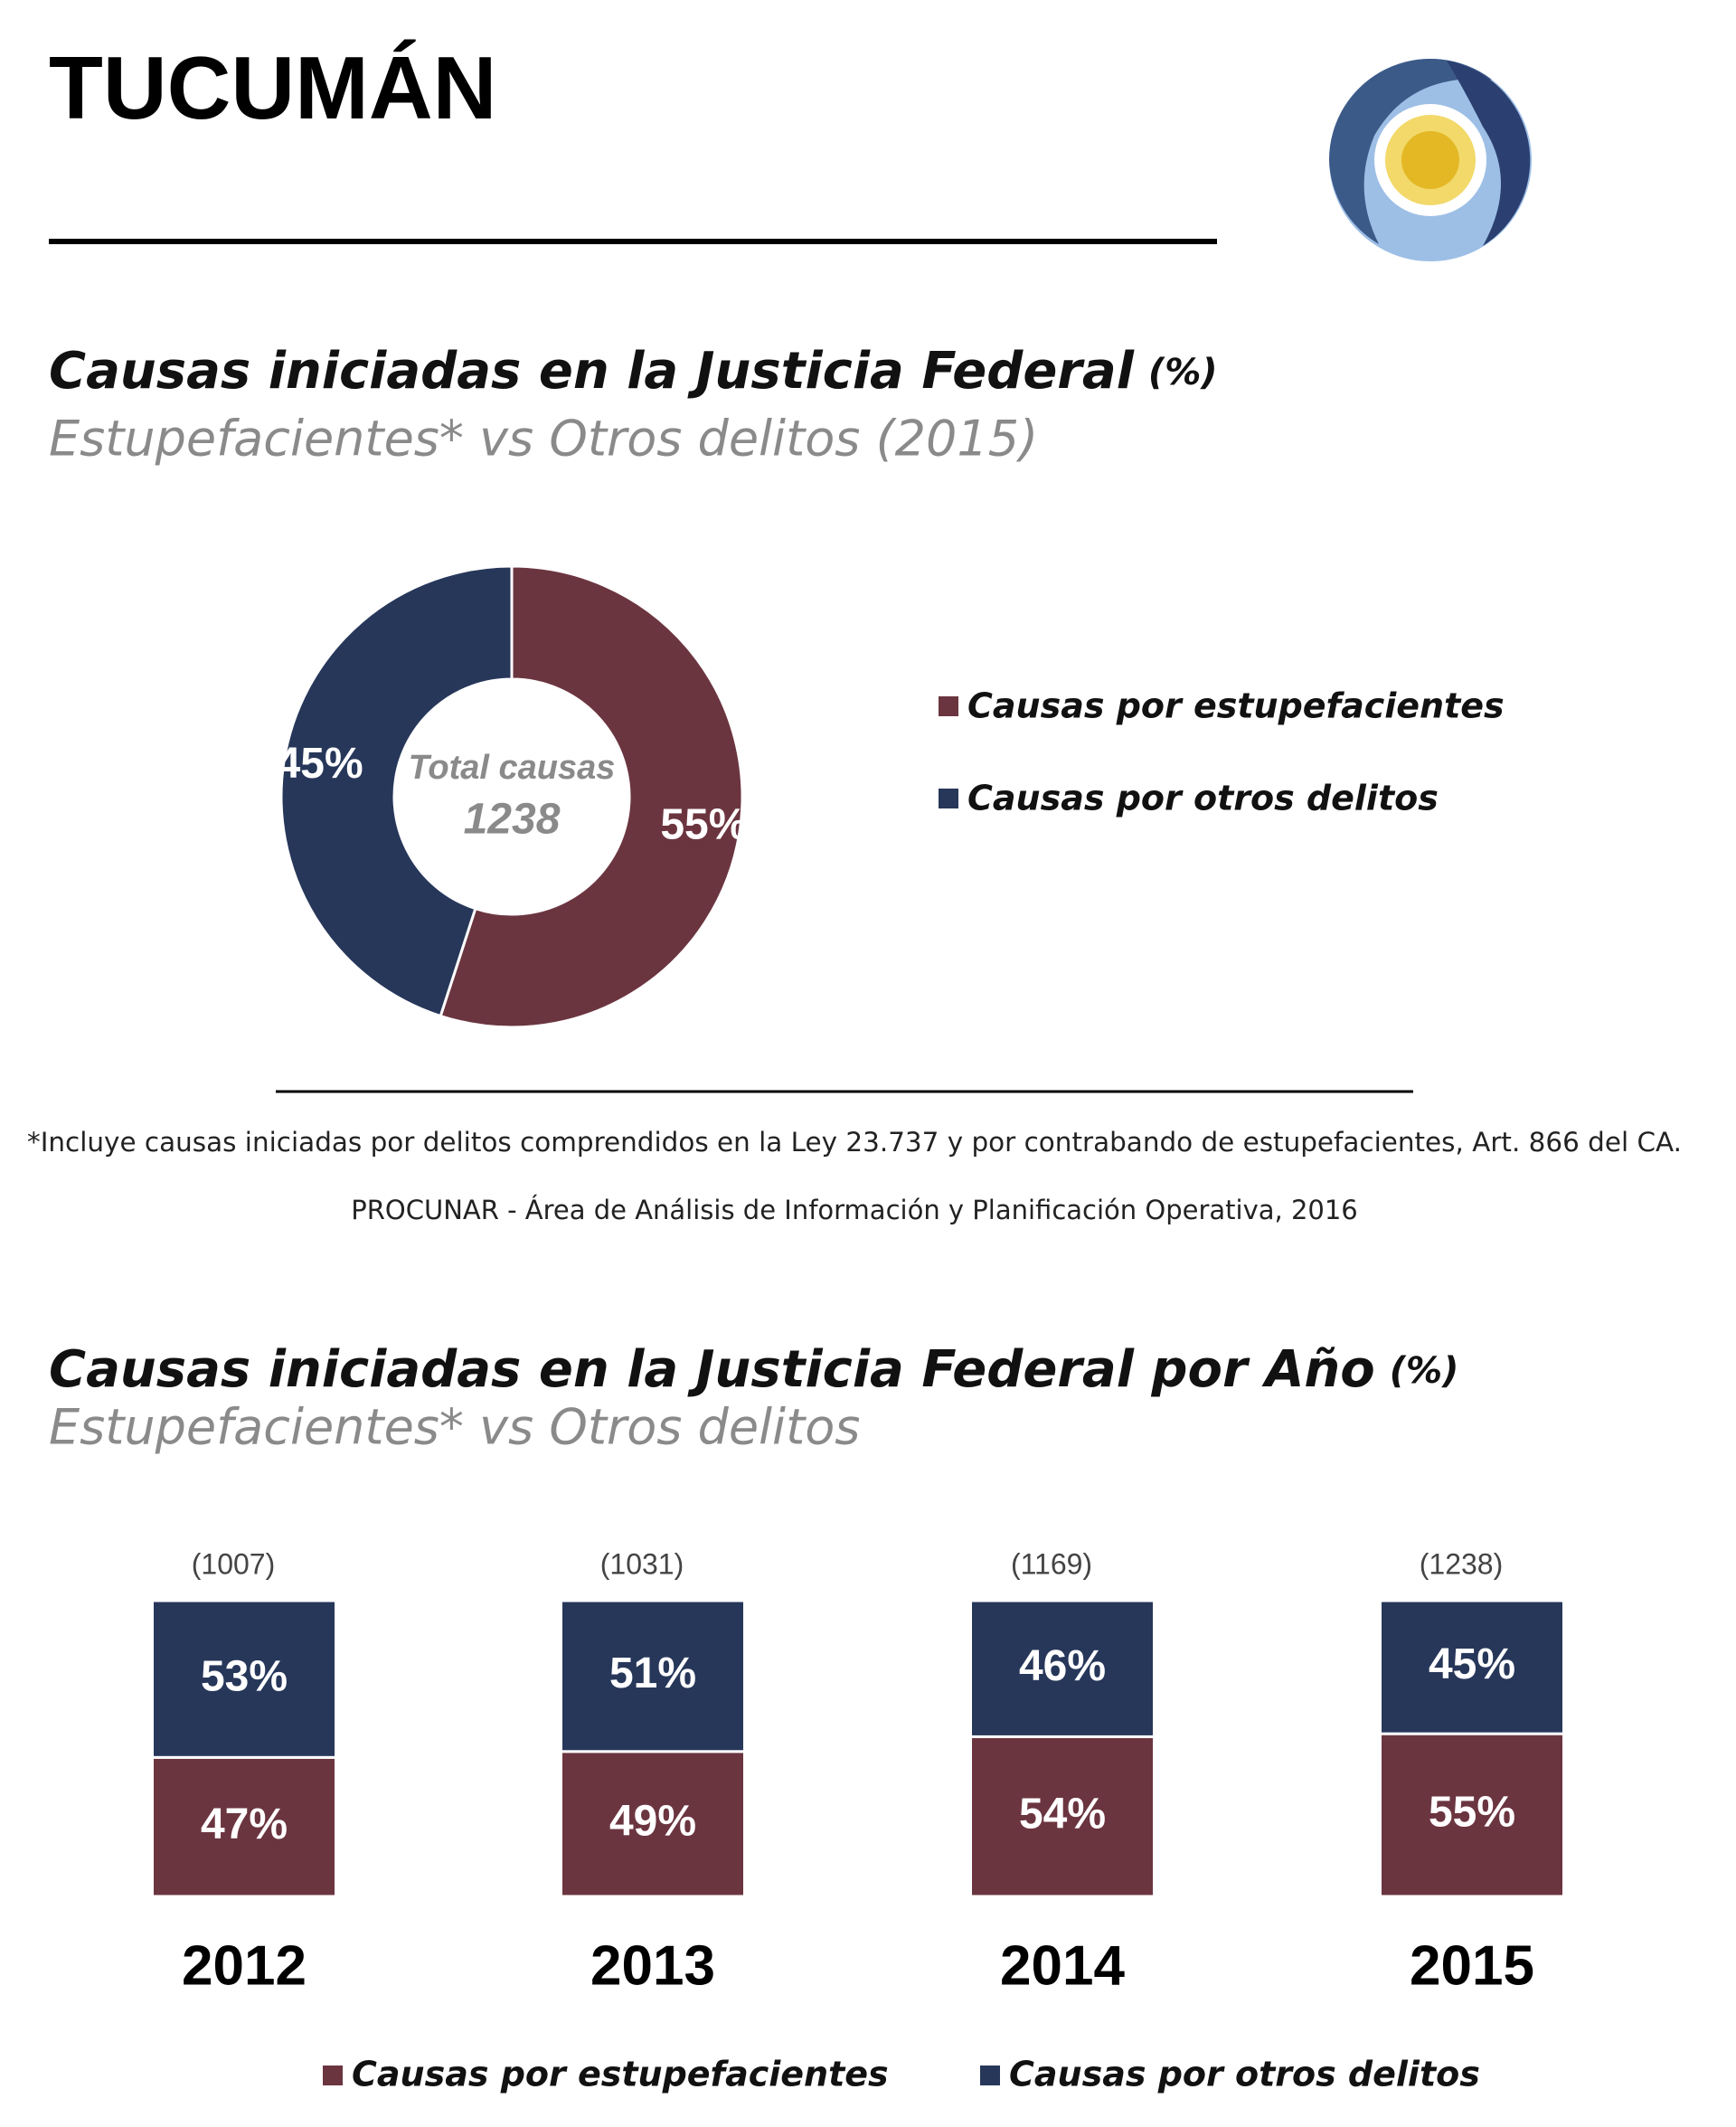 This screenshot has height=2127, width=1736. What do you see at coordinates (1062, 1966) in the screenshot?
I see `x-tick-label: 2014` at bounding box center [1062, 1966].